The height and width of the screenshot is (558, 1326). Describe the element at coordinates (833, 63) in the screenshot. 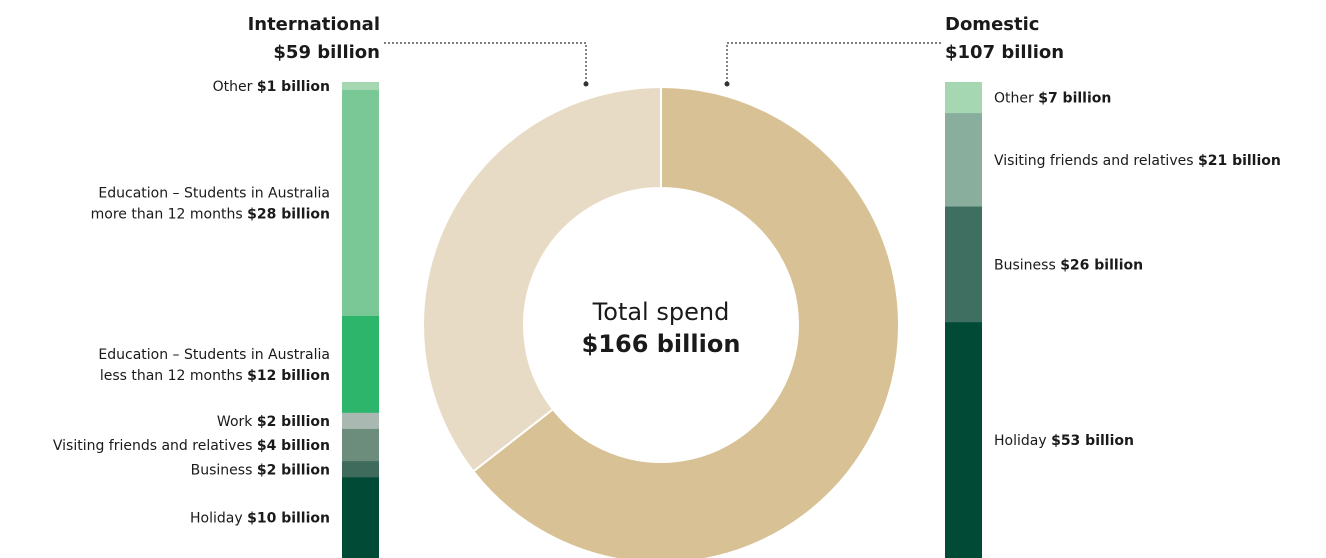

I see `domestic-connector` at that location.